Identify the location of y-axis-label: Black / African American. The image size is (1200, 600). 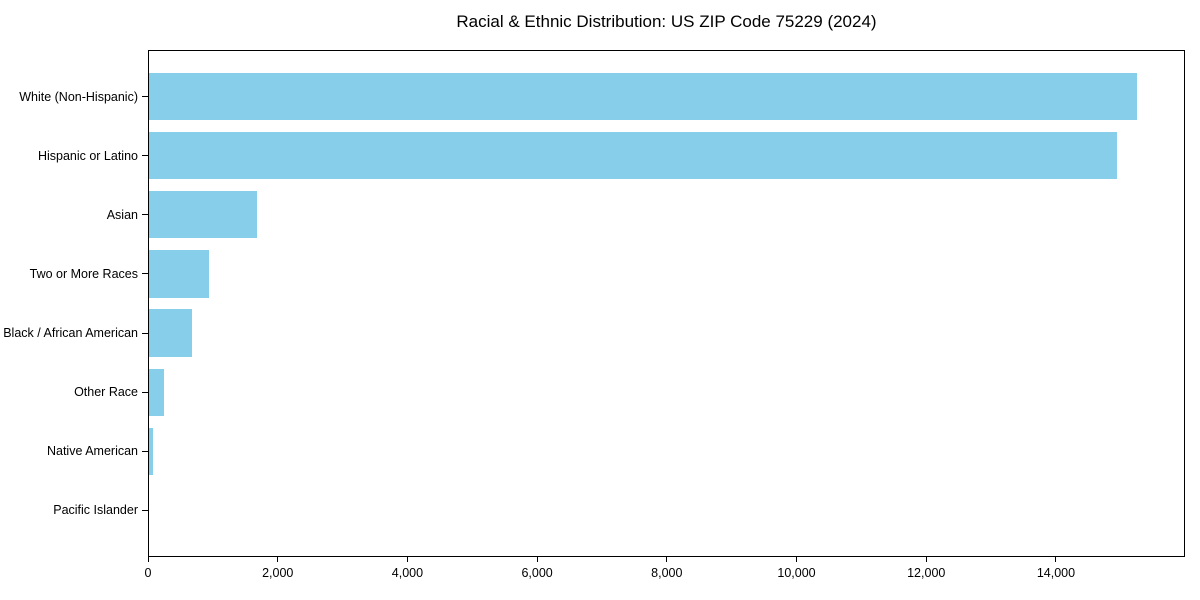
(70, 333).